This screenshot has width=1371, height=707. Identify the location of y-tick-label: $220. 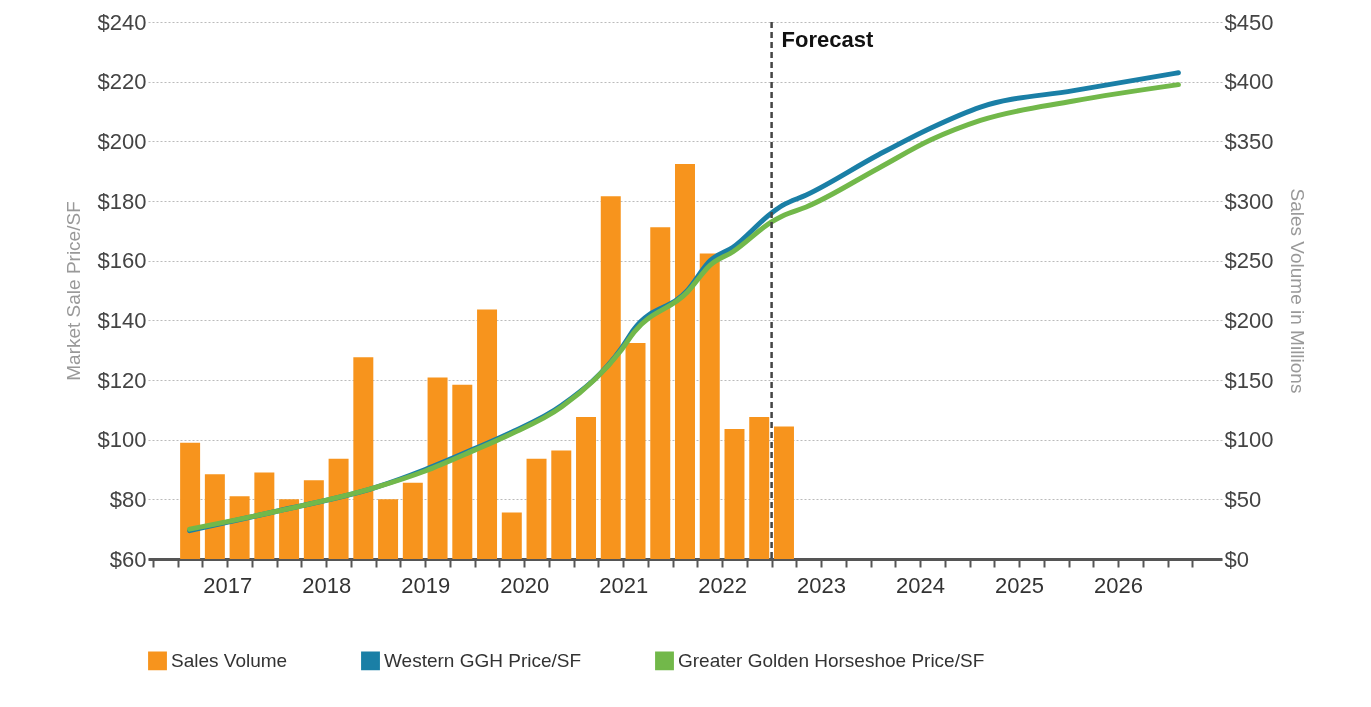
(122, 82).